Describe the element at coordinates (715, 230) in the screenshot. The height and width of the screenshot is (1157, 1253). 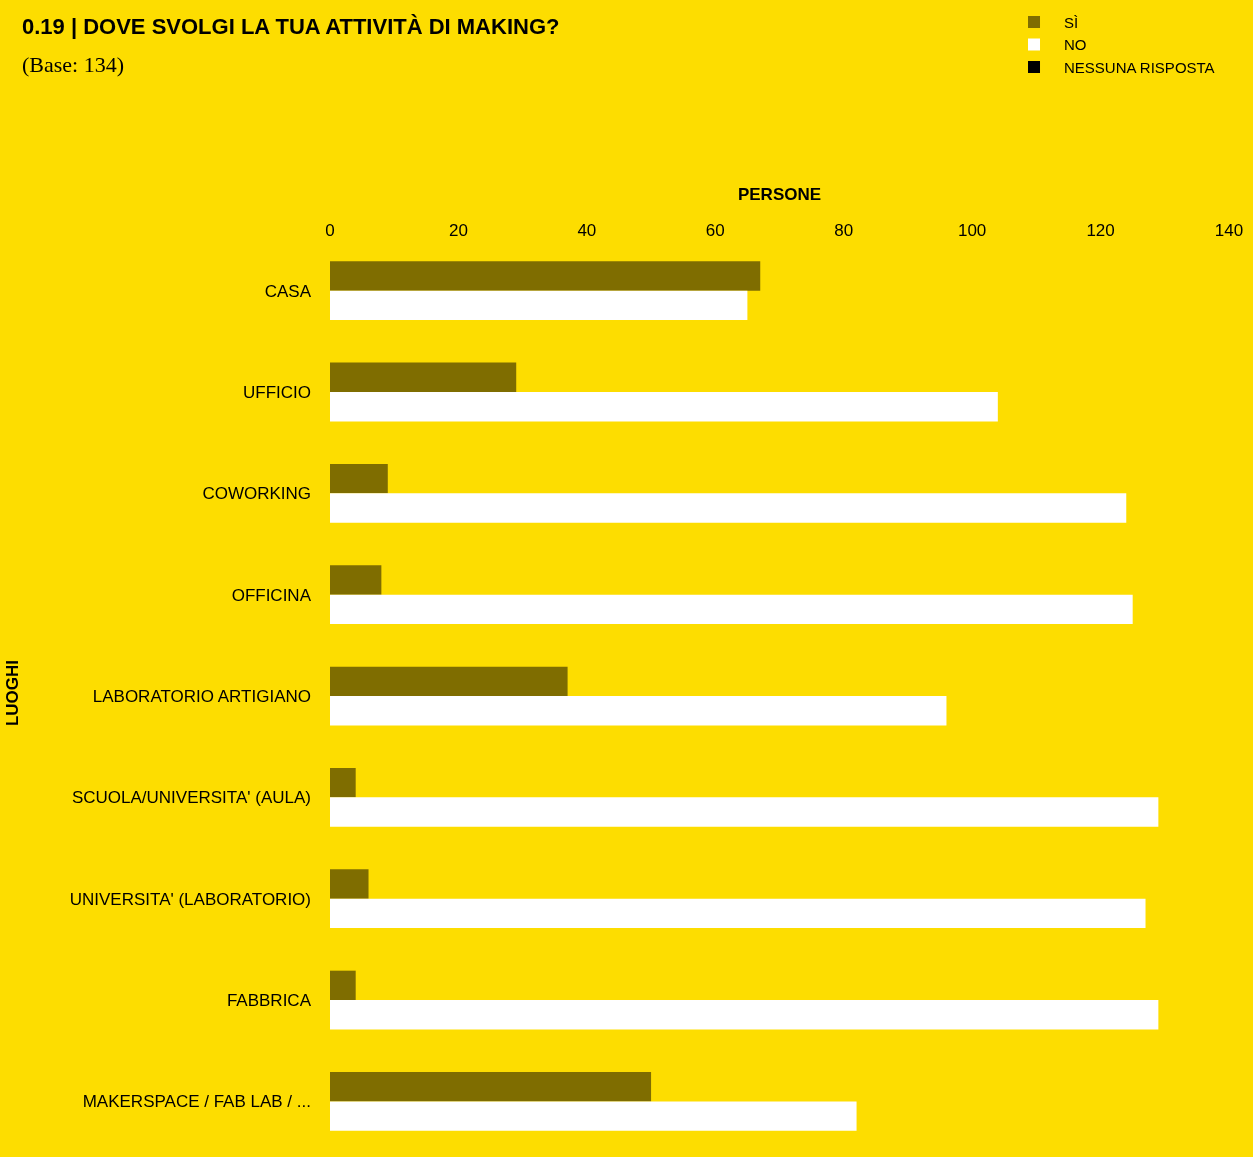
I see `x-tick-label: 60` at that location.